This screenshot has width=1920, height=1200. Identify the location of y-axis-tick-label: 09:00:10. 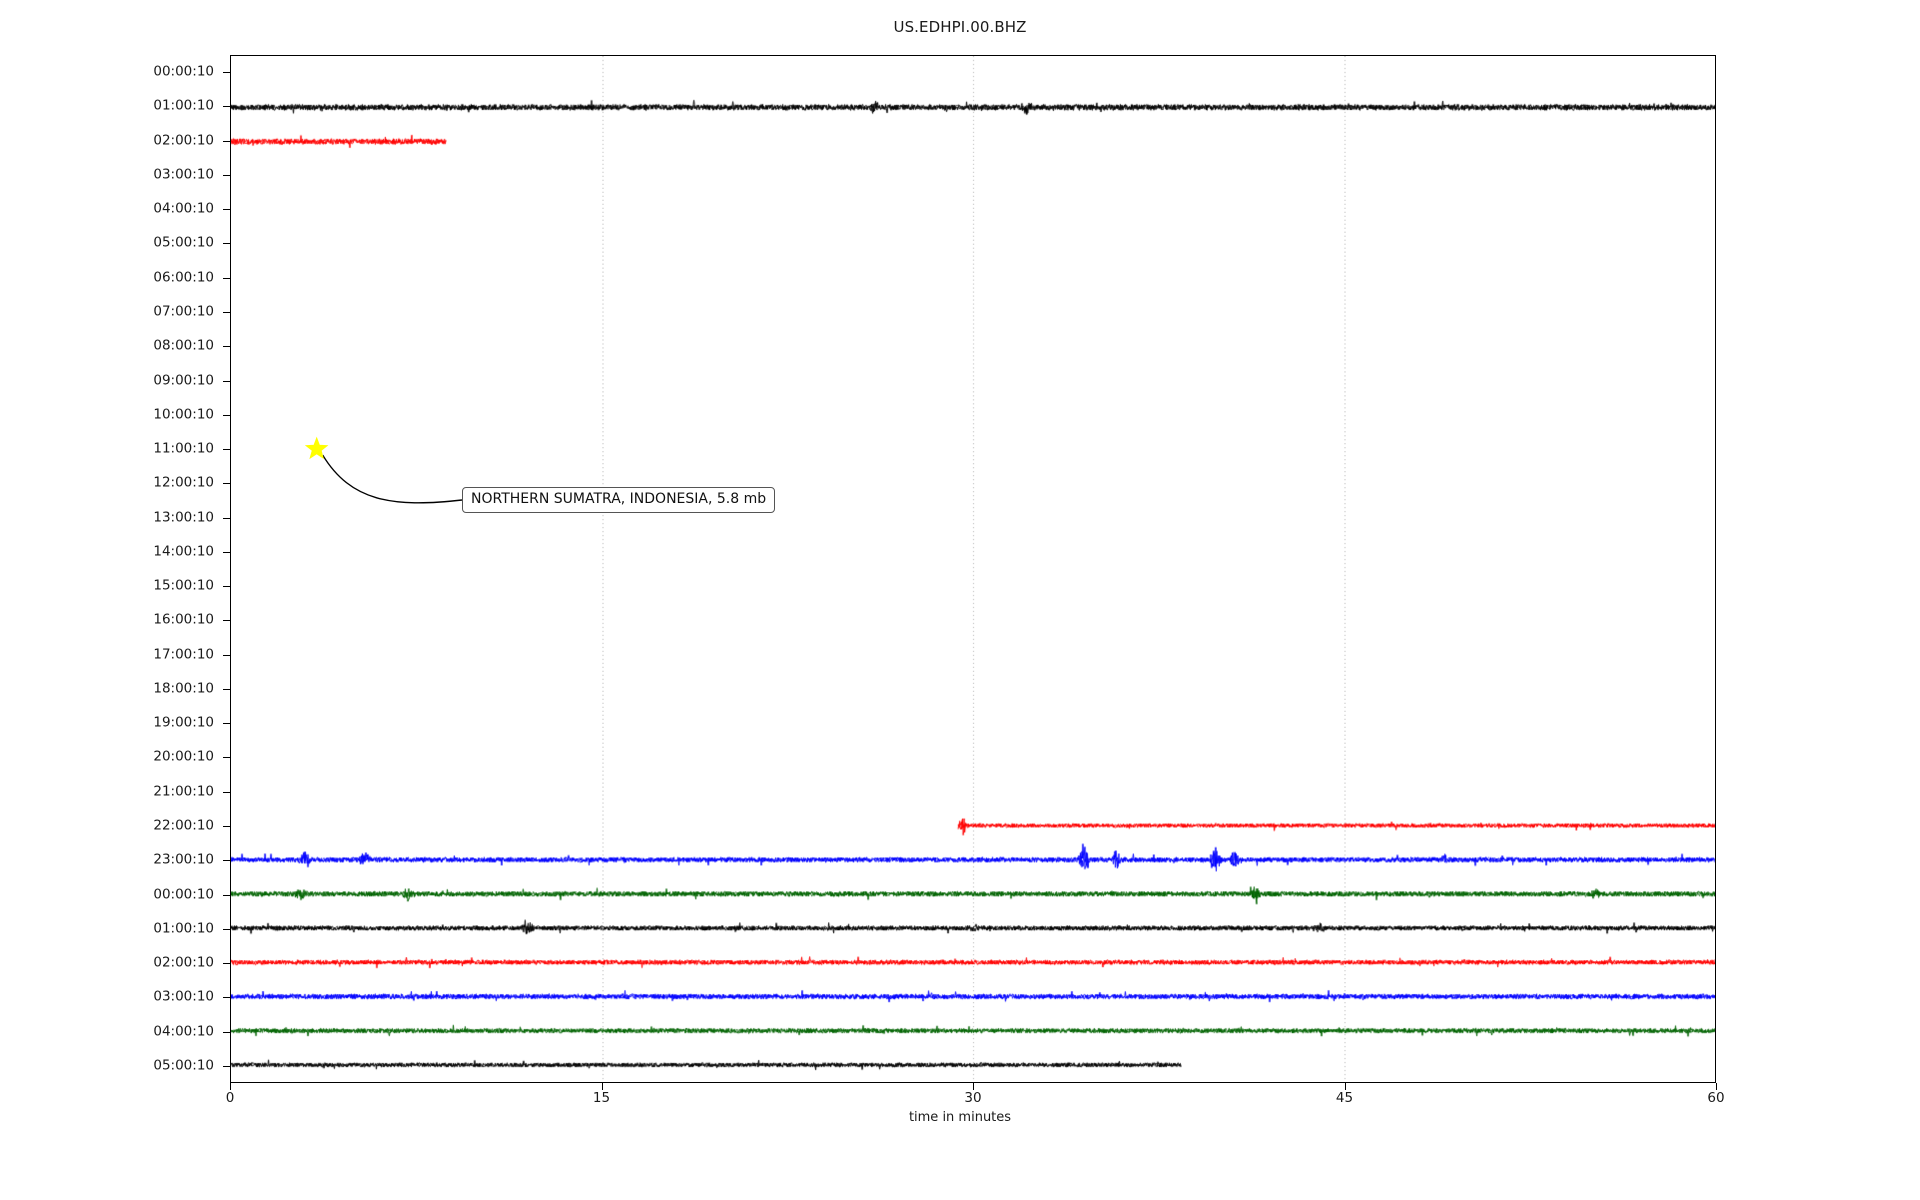
(183, 379).